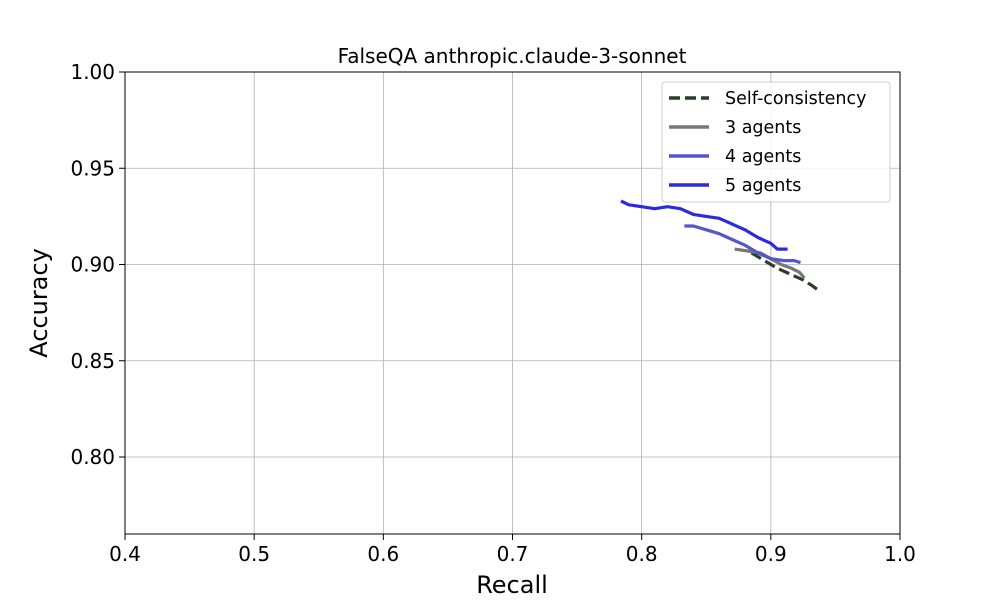 This screenshot has height=600, width=1000. I want to click on legend: Self-consistency 3 agents 4 agents 5 agents, so click(776, 142).